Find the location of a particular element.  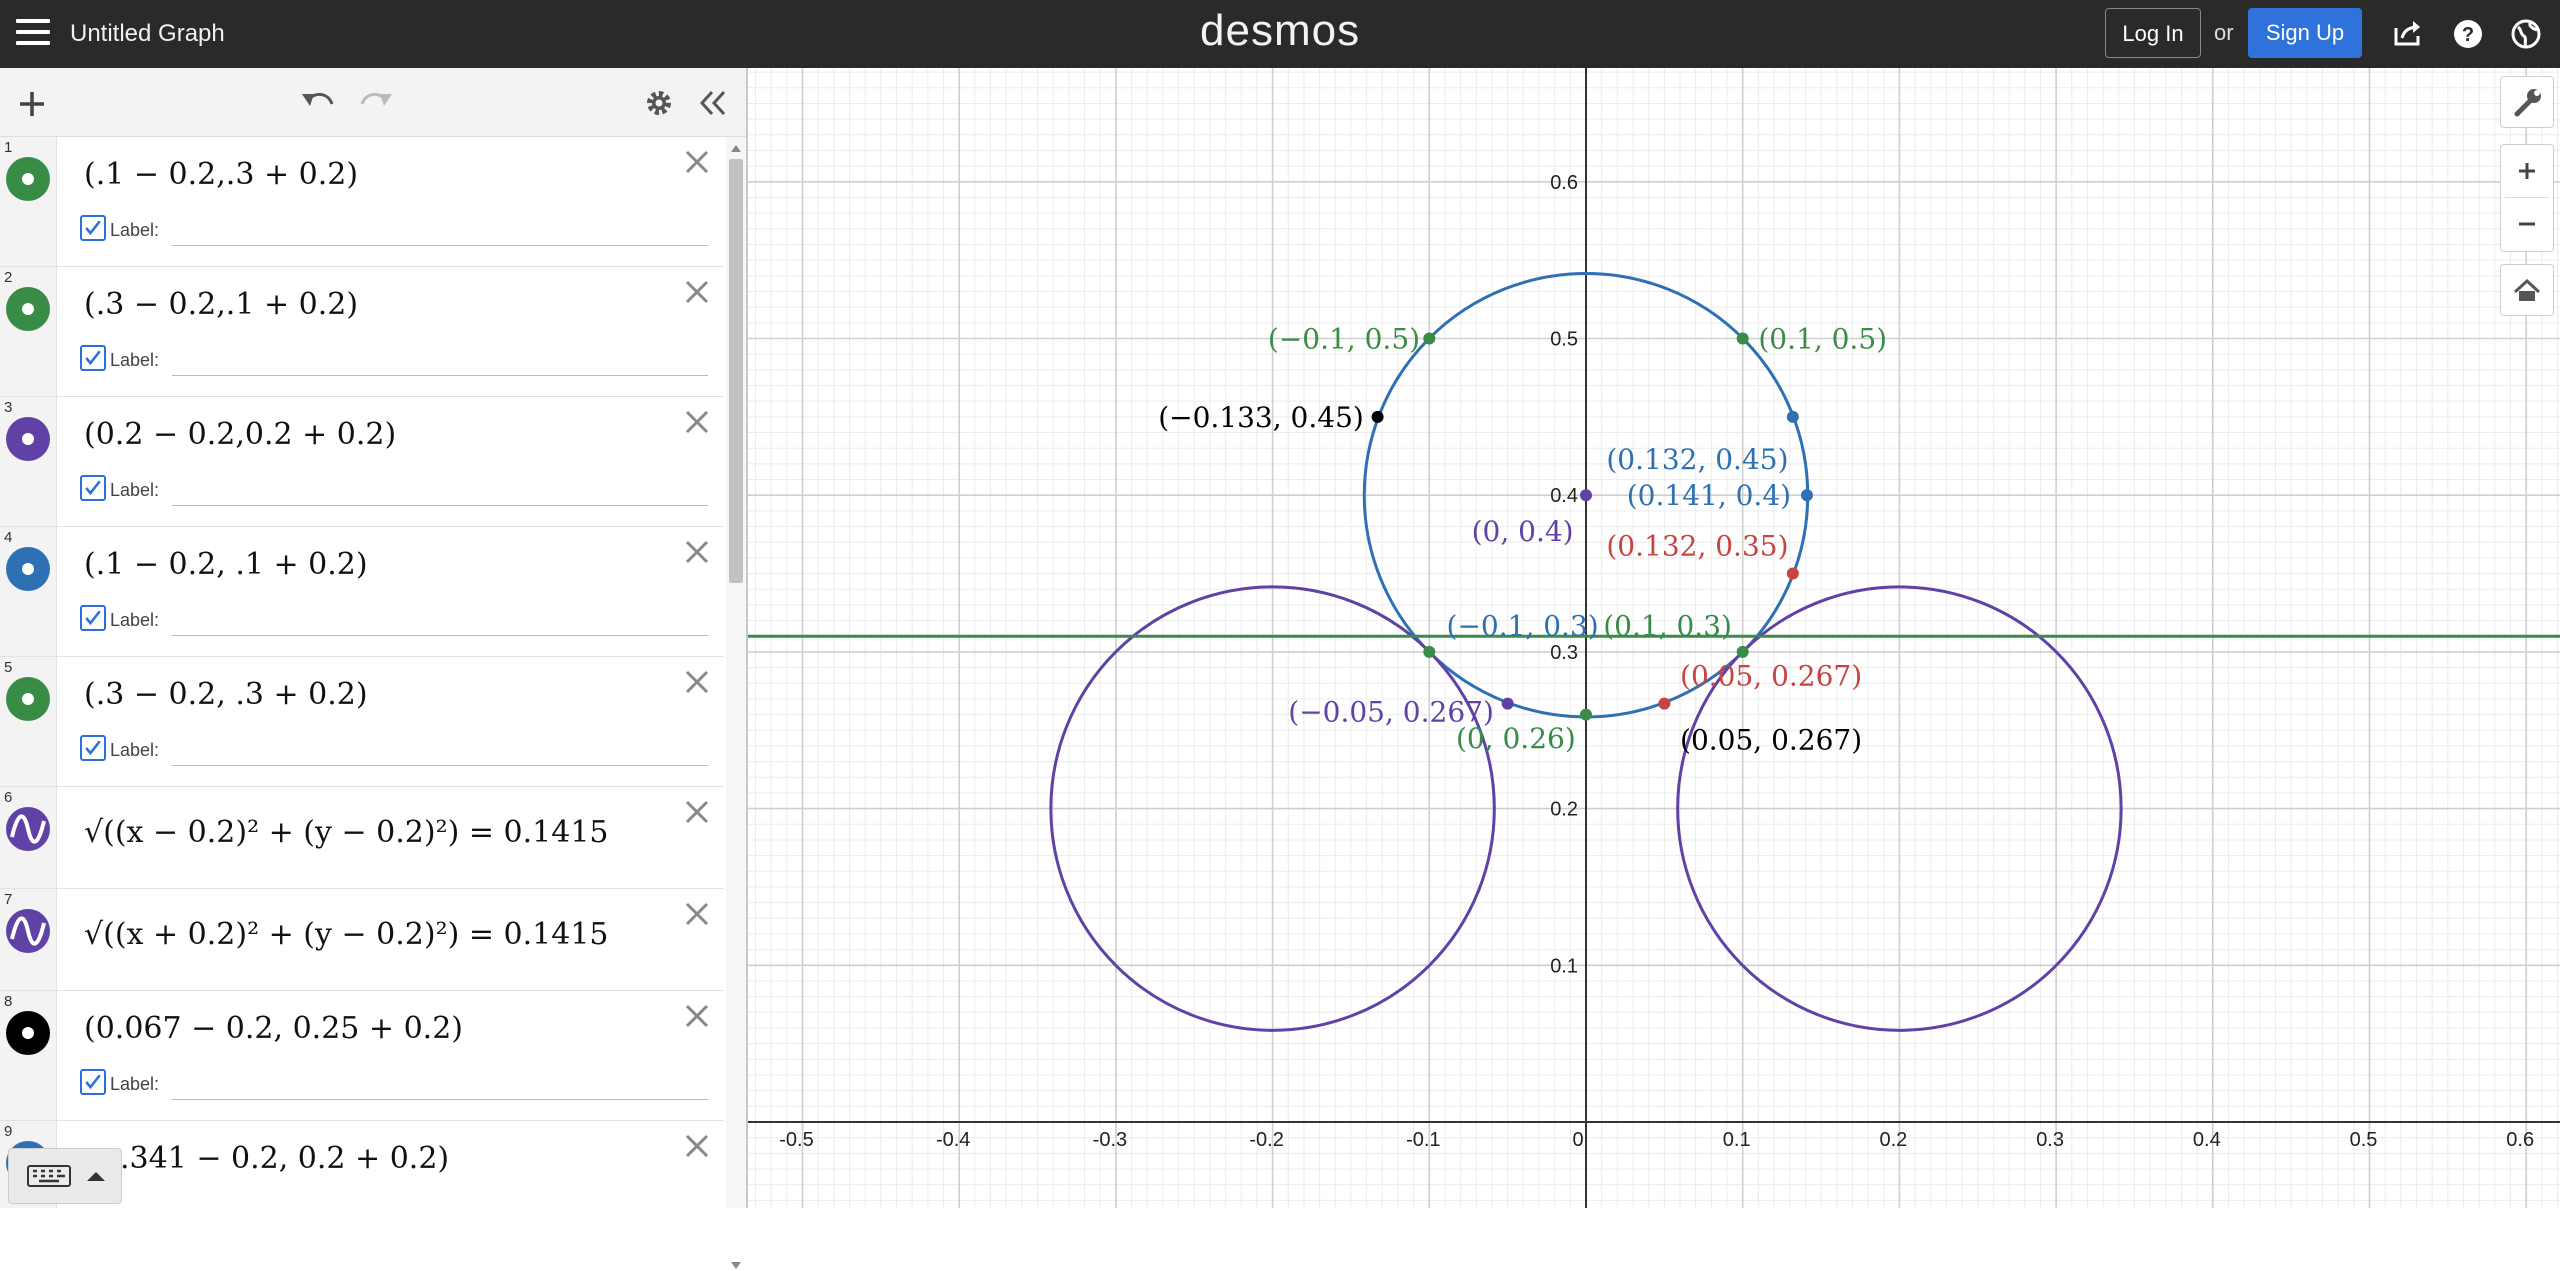

home-icon is located at coordinates (2527, 291).